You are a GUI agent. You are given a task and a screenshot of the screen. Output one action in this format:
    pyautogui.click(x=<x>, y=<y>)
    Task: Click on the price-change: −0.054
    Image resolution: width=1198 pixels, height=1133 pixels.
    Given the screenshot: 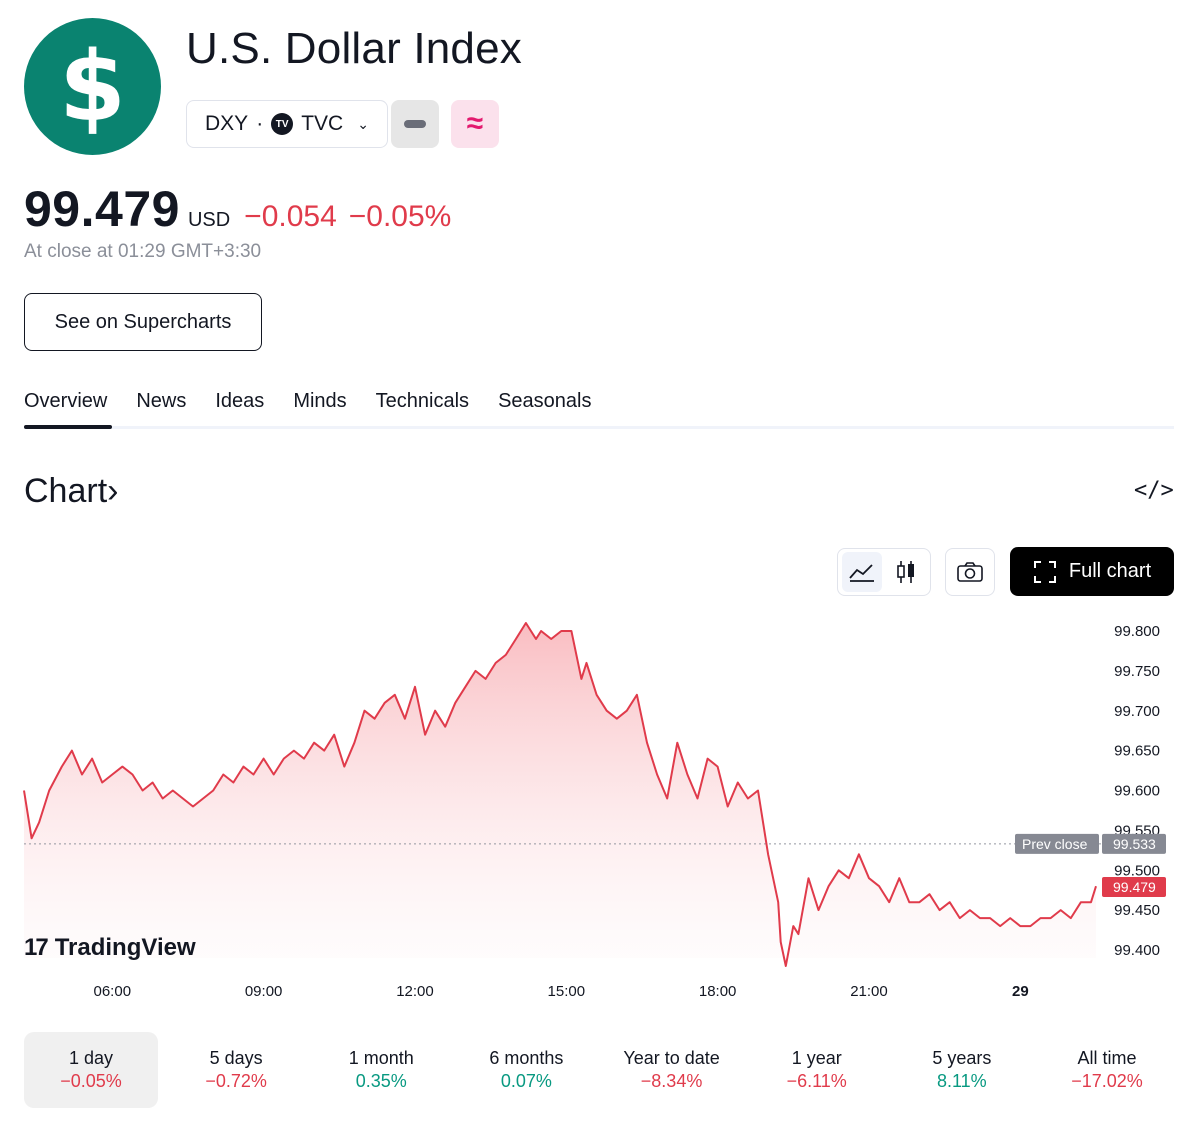 What is the action you would take?
    pyautogui.click(x=290, y=216)
    